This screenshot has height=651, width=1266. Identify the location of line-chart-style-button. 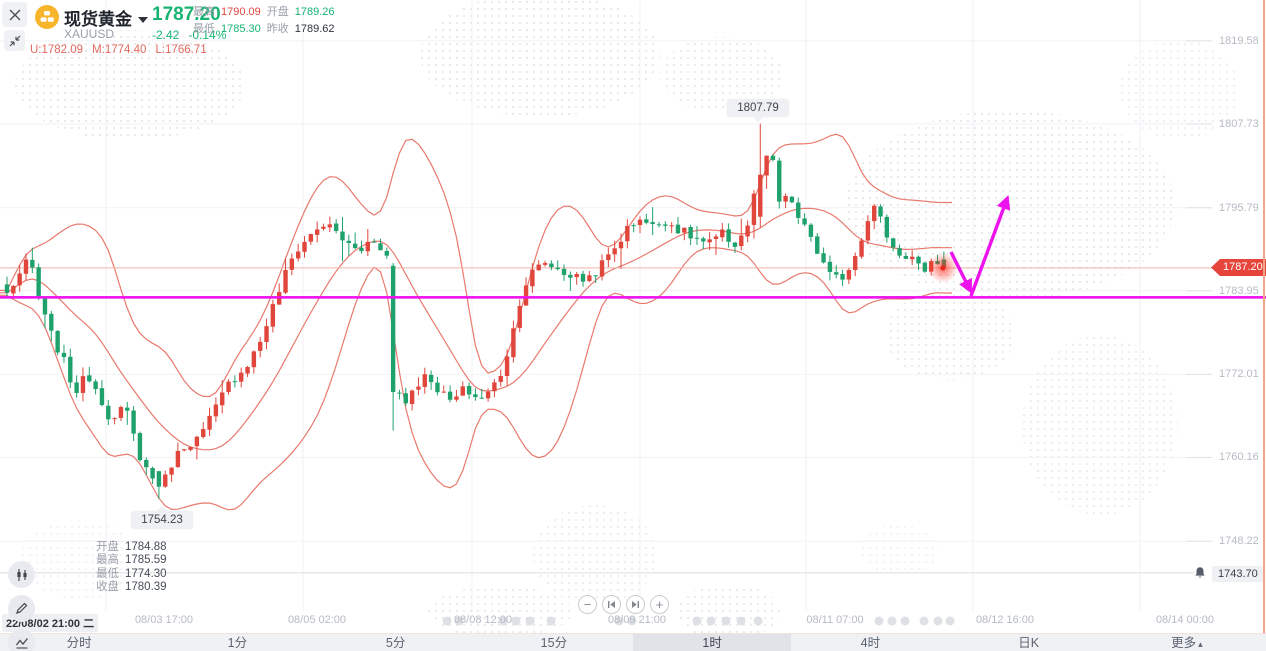
(21, 640).